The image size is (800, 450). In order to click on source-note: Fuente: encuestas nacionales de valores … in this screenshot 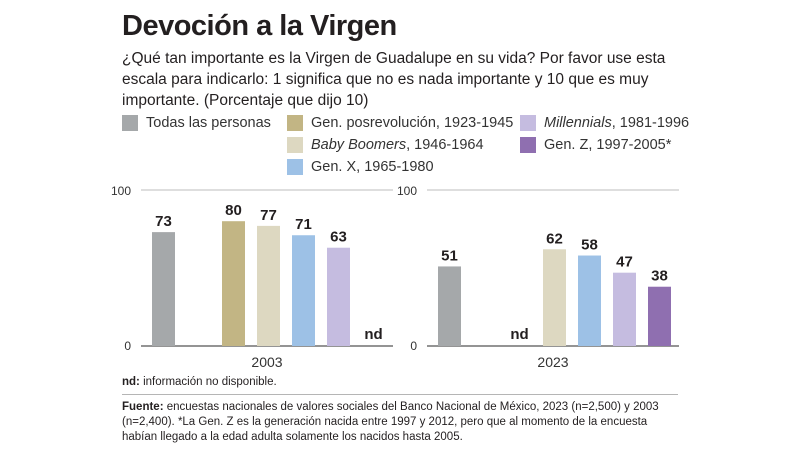, I will do `click(402, 422)`.